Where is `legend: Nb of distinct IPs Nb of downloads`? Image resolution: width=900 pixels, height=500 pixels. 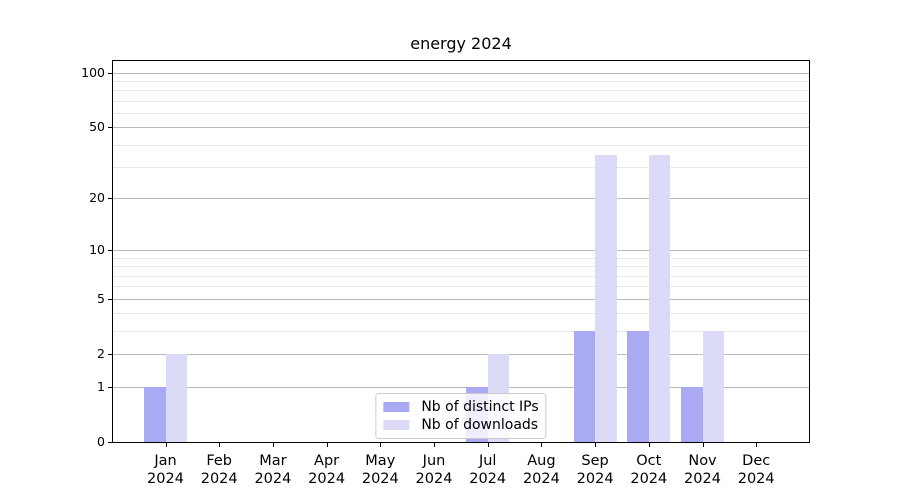
legend: Nb of distinct IPs Nb of downloads is located at coordinates (461, 416).